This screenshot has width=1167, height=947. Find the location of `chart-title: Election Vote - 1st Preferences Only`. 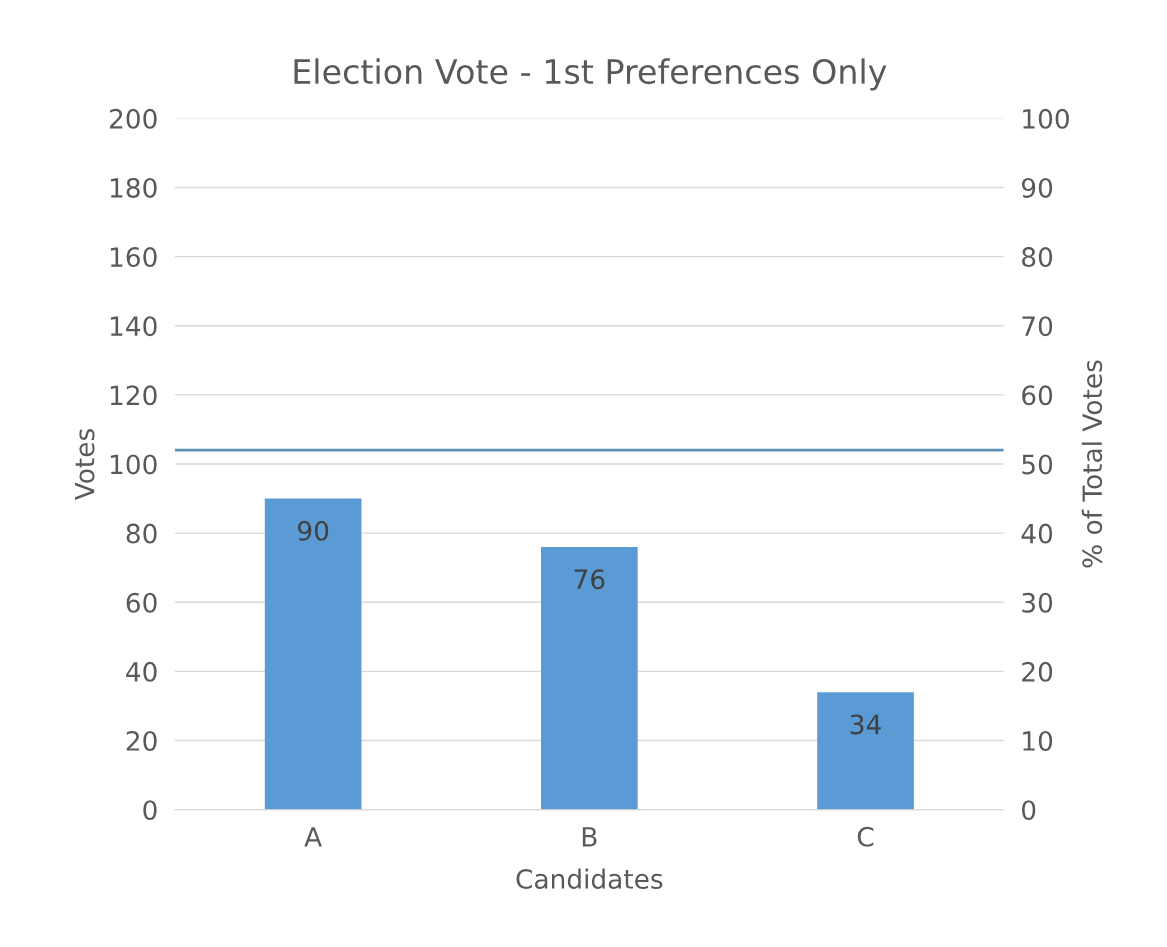

chart-title: Election Vote - 1st Preferences Only is located at coordinates (590, 74).